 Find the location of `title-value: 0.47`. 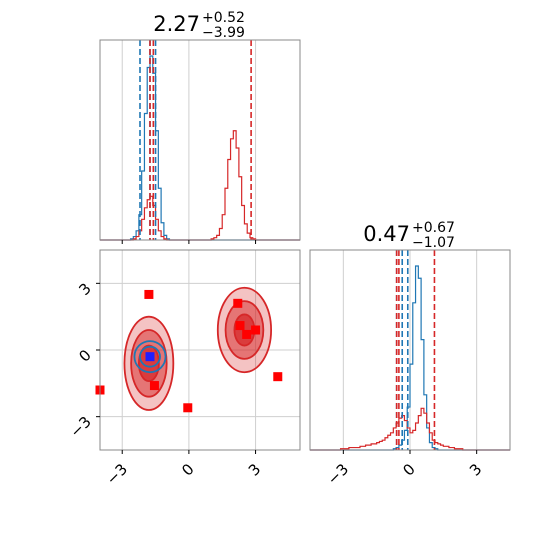

title-value: 0.47 is located at coordinates (386, 234).